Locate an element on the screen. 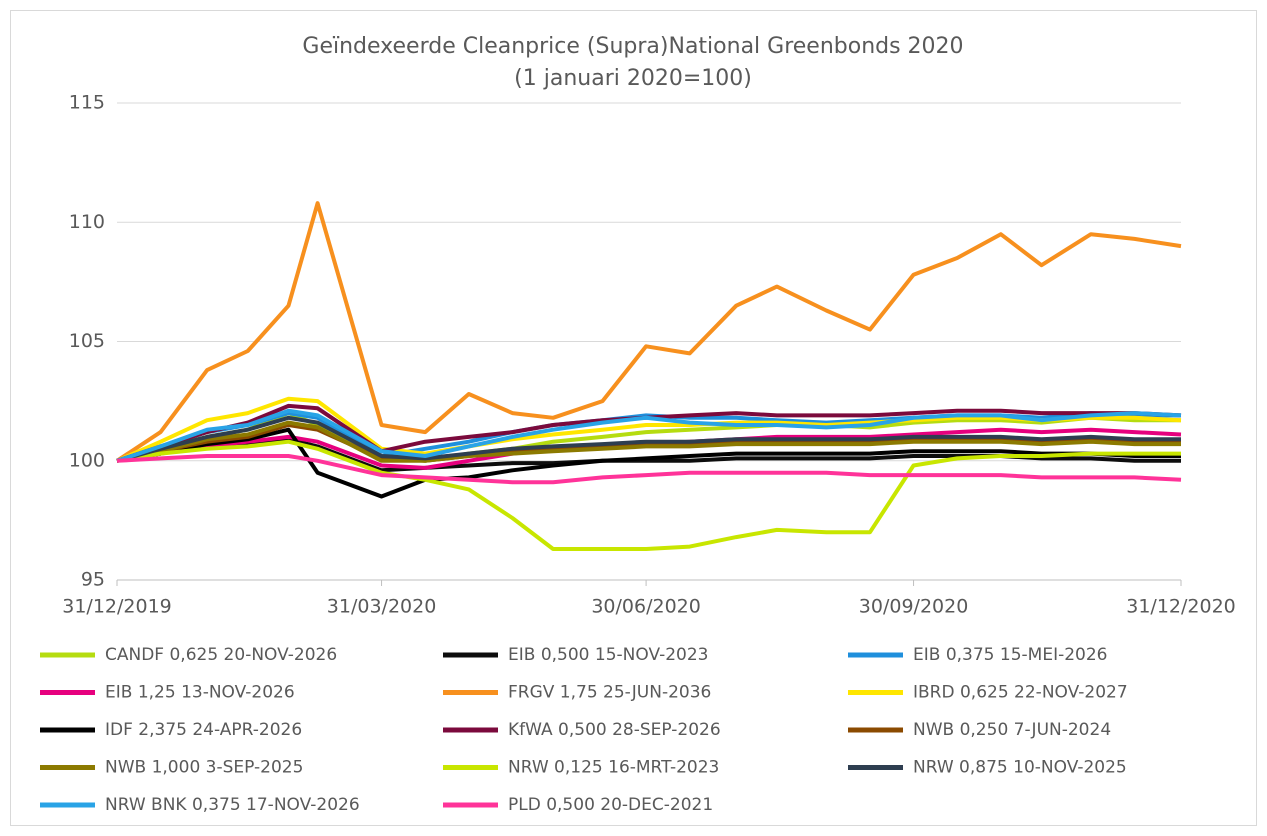 This screenshot has height=836, width=1267. legend-label: NWB 1,000 3-SEP-2025 is located at coordinates (204, 768).